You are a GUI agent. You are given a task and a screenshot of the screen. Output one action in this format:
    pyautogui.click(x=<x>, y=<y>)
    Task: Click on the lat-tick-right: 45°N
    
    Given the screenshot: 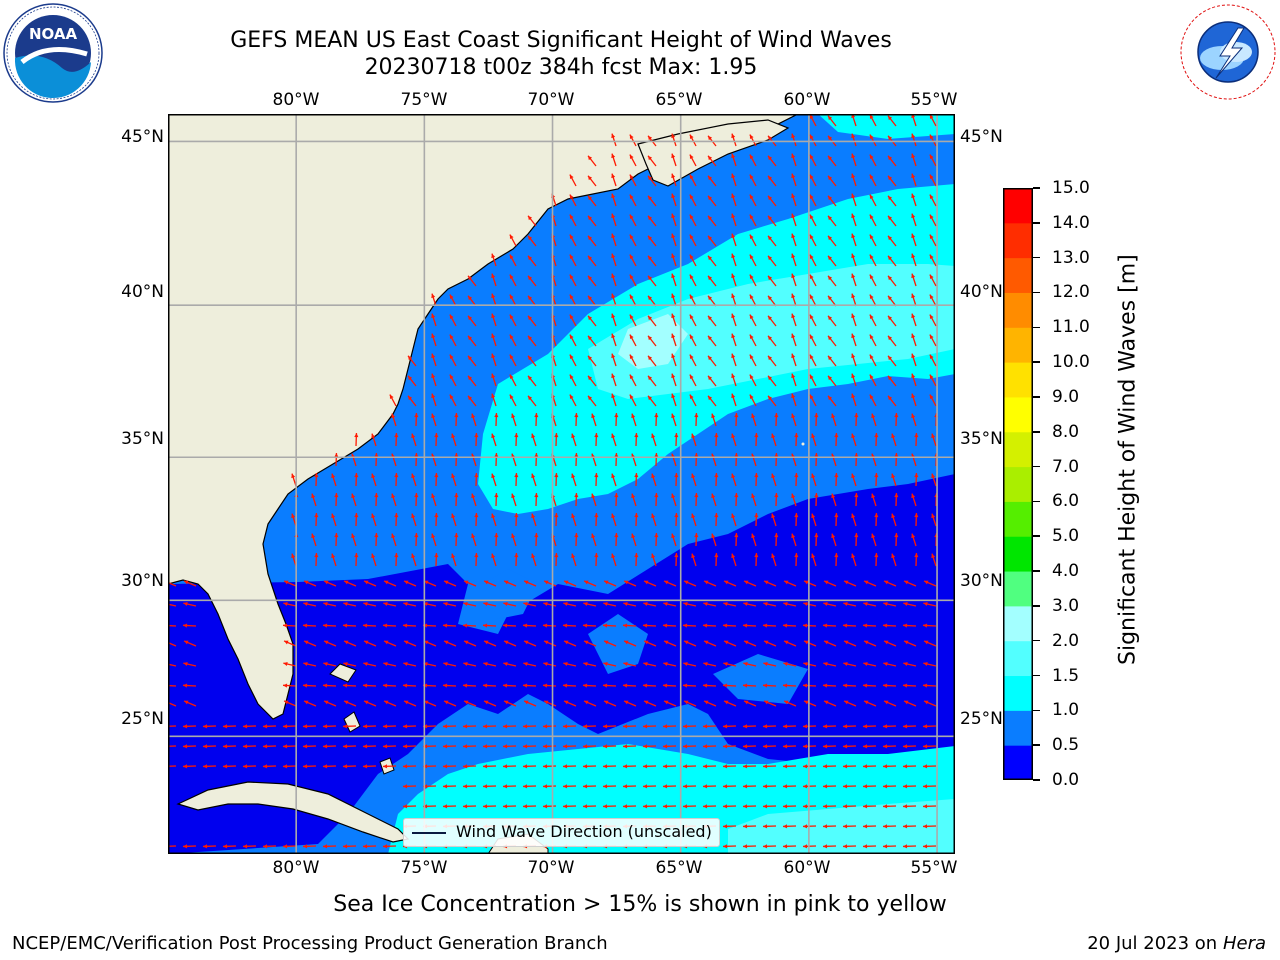 What is the action you would take?
    pyautogui.click(x=981, y=137)
    